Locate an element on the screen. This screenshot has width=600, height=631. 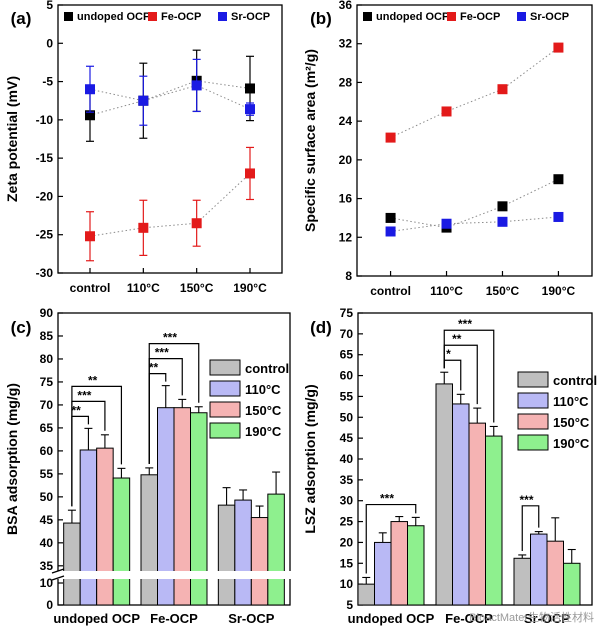
y-tick-label: 60 is located at coordinates (347, 376).